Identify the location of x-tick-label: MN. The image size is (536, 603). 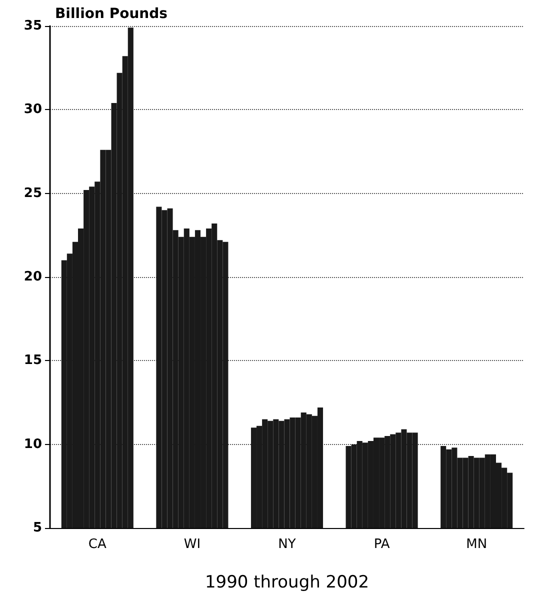
(477, 544).